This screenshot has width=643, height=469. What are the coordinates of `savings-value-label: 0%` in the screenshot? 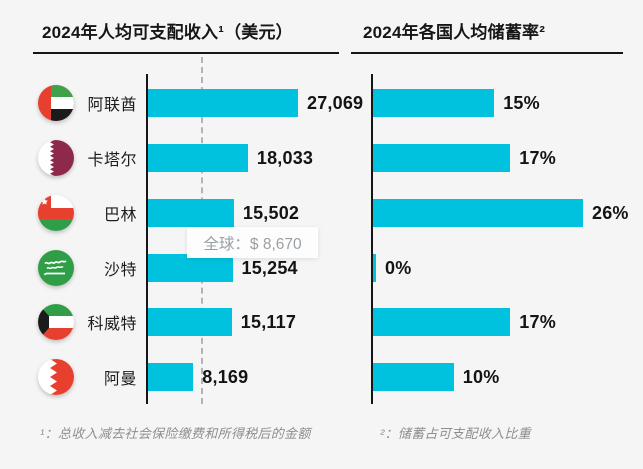 It's located at (398, 267).